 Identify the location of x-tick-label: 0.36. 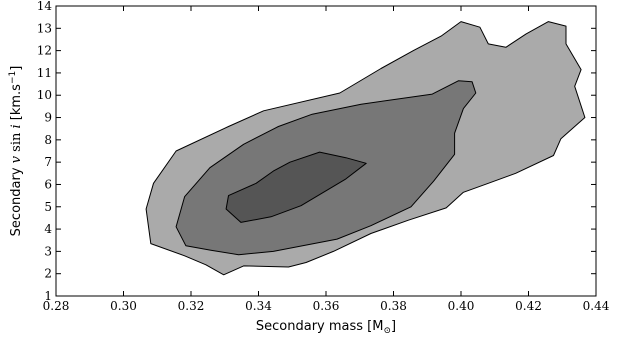
(326, 306).